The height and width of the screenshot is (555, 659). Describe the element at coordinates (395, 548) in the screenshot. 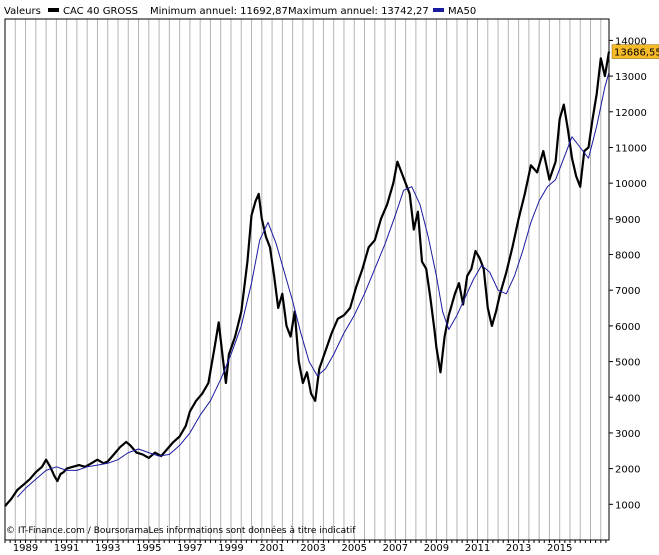

I see `x-tick-label: 2007` at that location.